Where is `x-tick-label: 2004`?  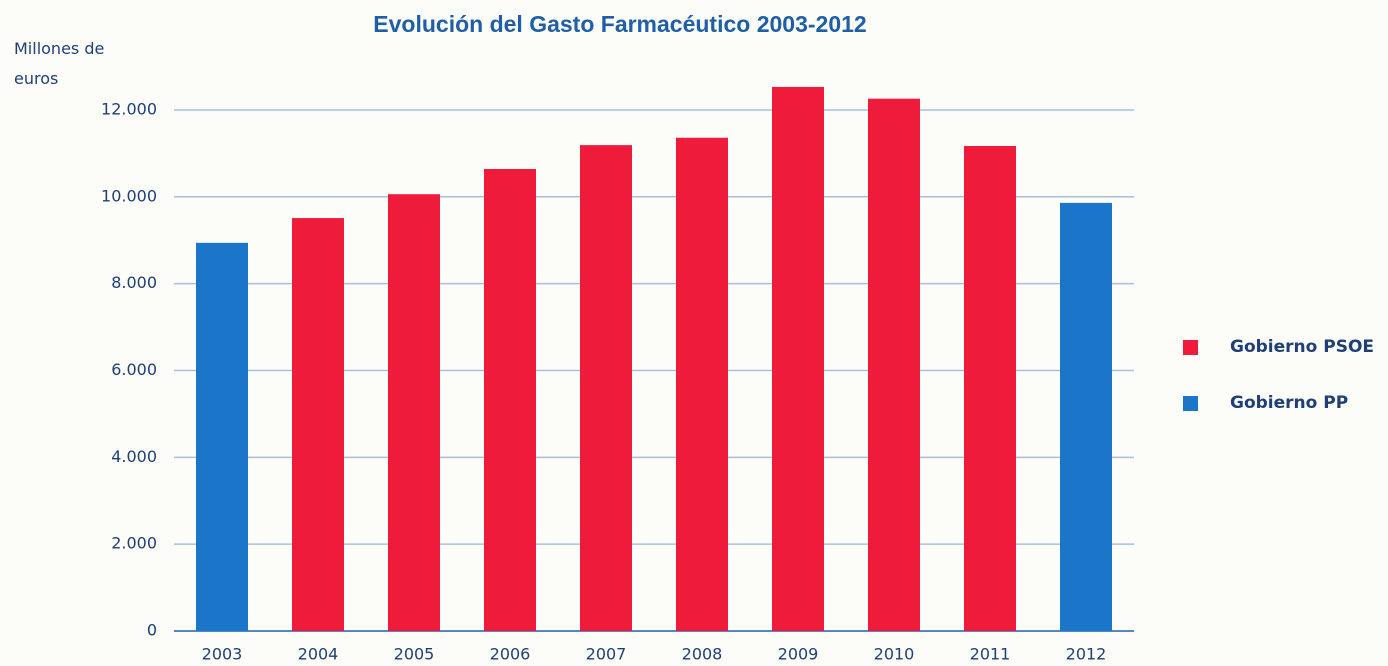 x-tick-label: 2004 is located at coordinates (318, 654).